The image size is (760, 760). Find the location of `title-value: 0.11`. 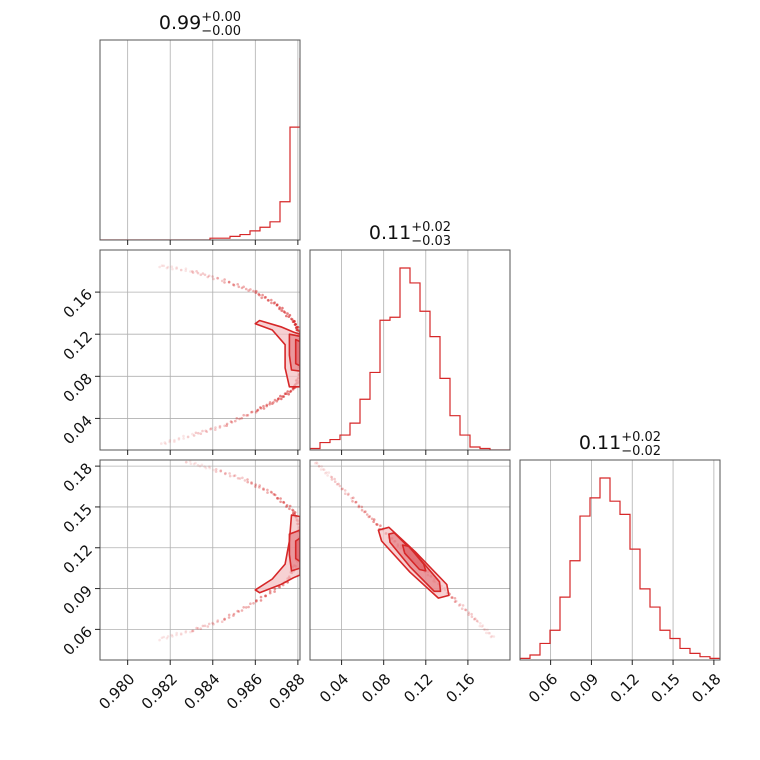

title-value: 0.11 is located at coordinates (390, 233).